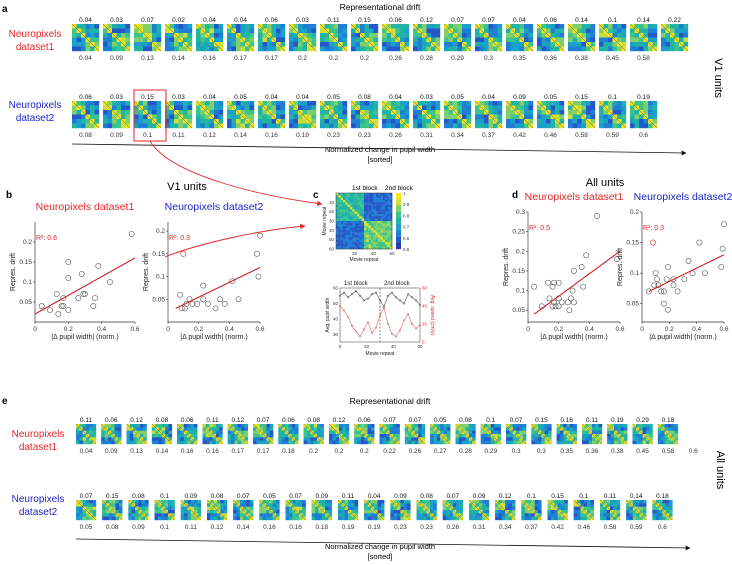  I want to click on x-tick-label: 0, so click(168, 329).